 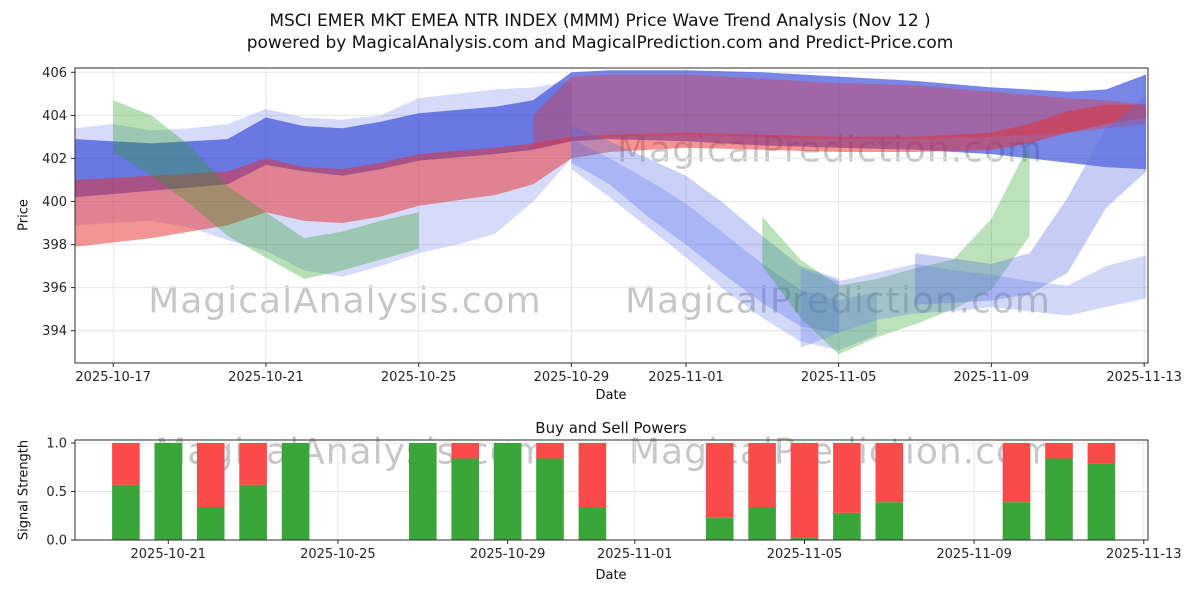 I want to click on y-tick-label: 406, so click(x=54, y=73).